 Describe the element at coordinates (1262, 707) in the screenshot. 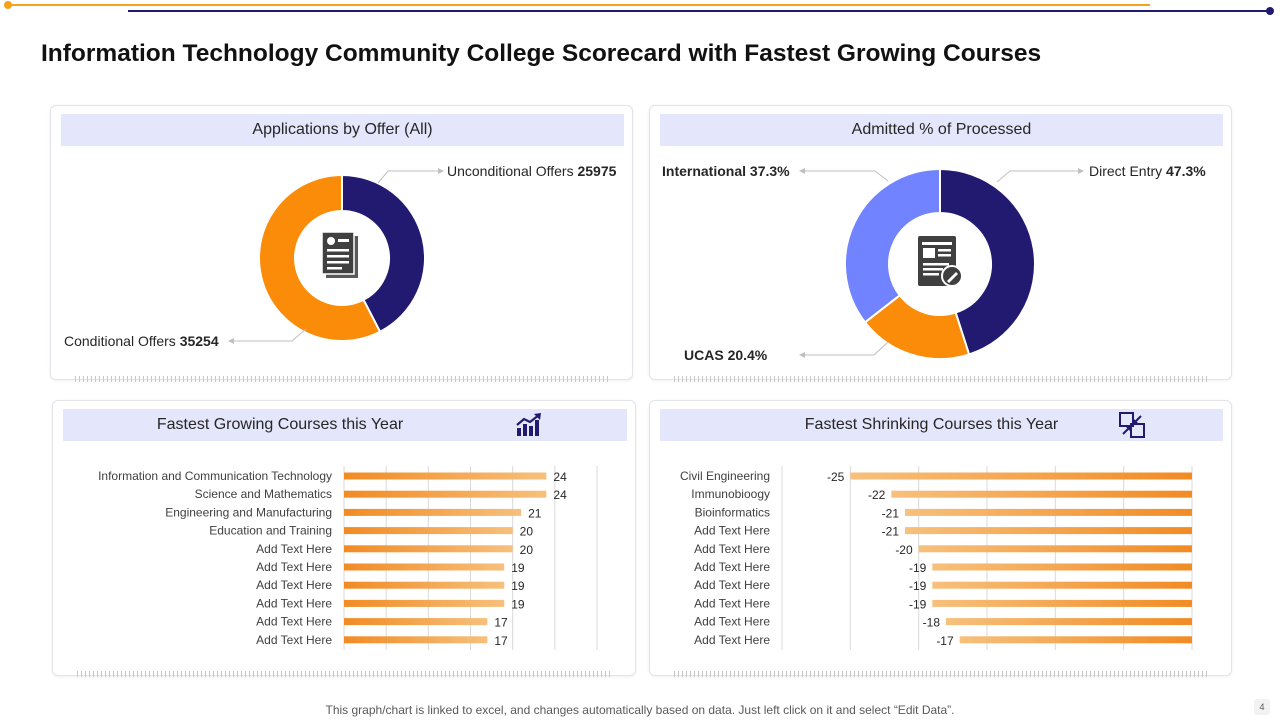

I see `page-number: 4` at that location.